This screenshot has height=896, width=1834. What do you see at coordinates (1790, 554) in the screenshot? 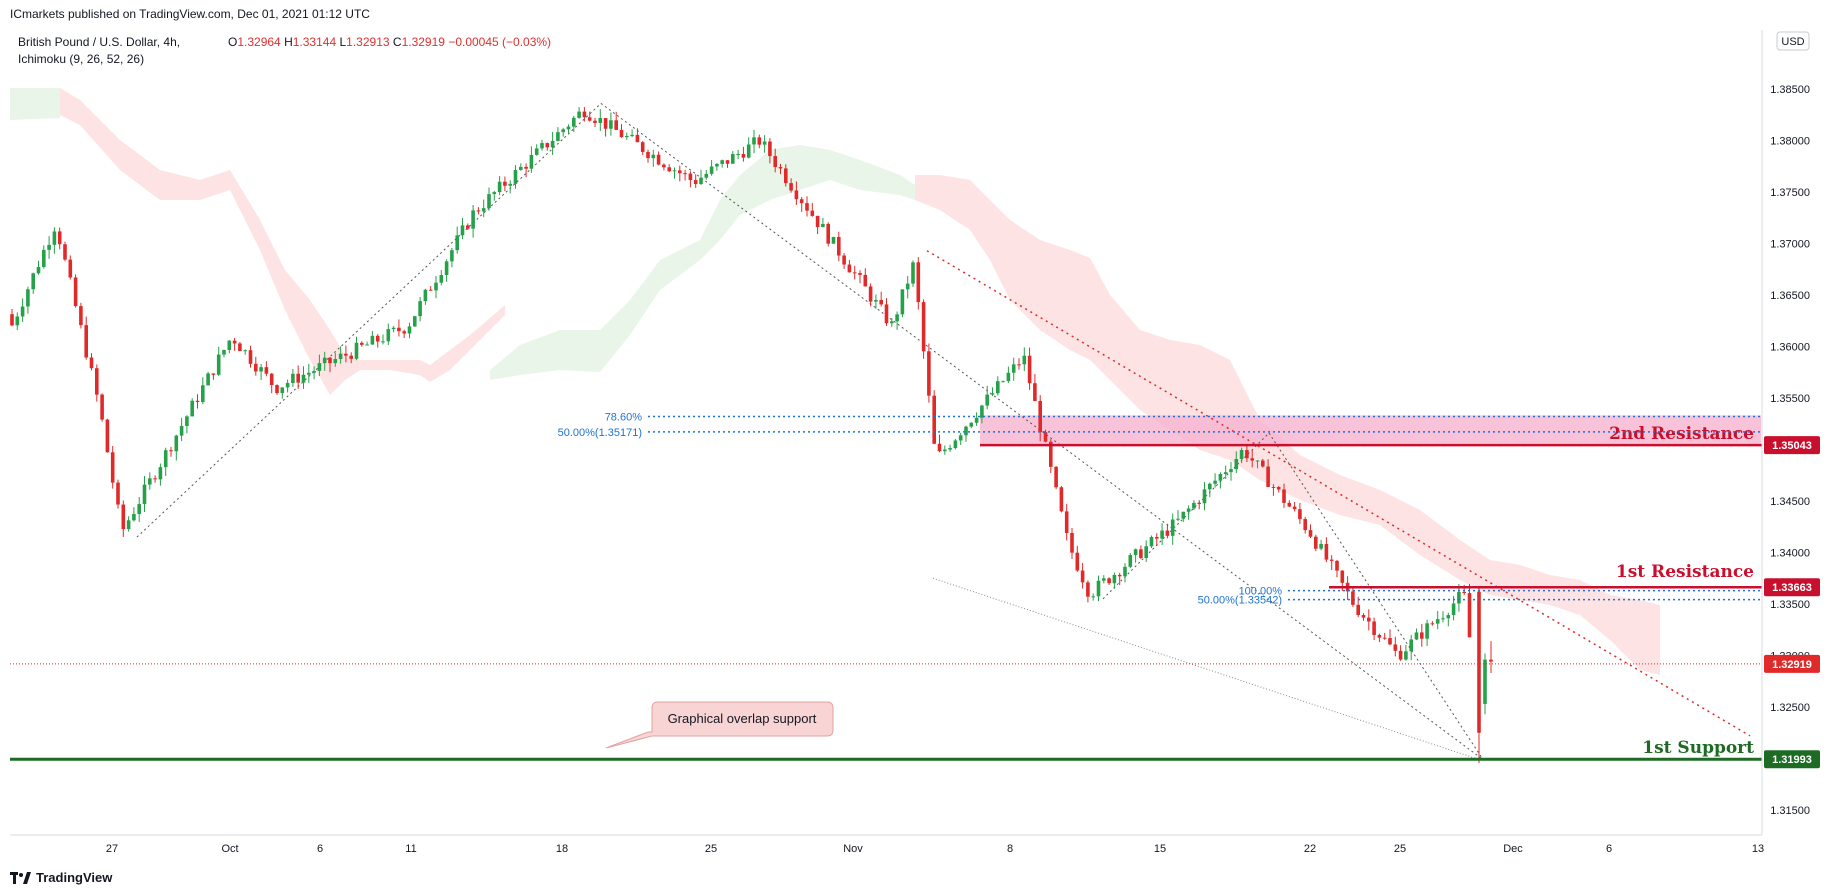
I see `y-tick-label: 1.34000` at bounding box center [1790, 554].